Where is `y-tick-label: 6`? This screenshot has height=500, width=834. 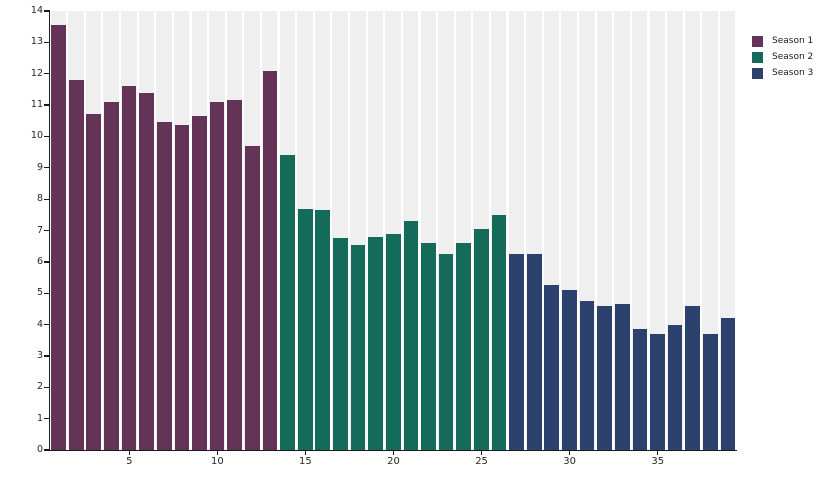 y-tick-label: 6 is located at coordinates (39, 261).